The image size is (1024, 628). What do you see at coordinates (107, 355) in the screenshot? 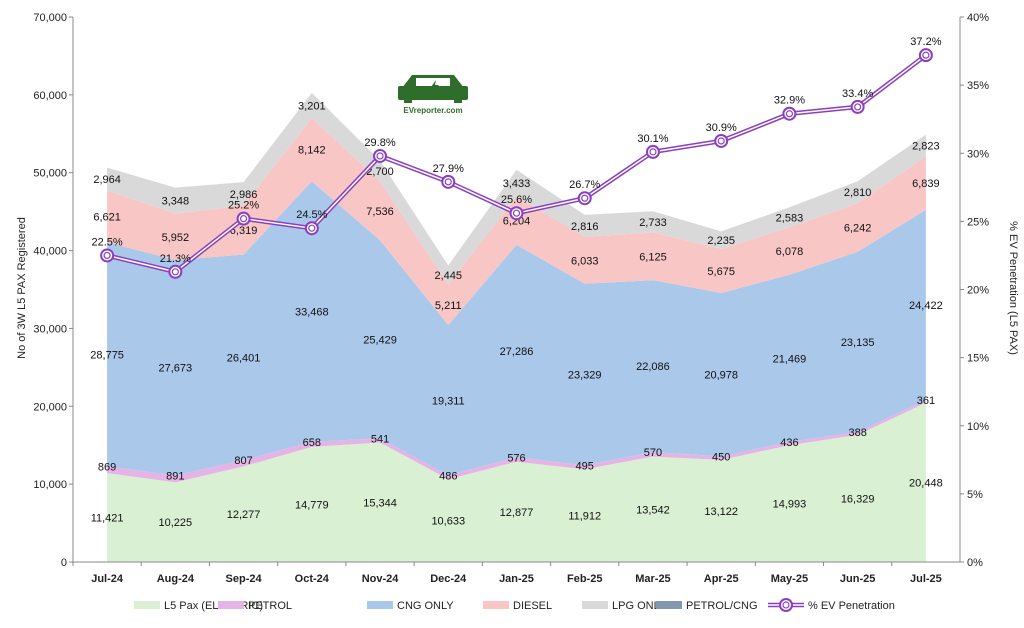
I see `data-label-2: 28,775` at bounding box center [107, 355].